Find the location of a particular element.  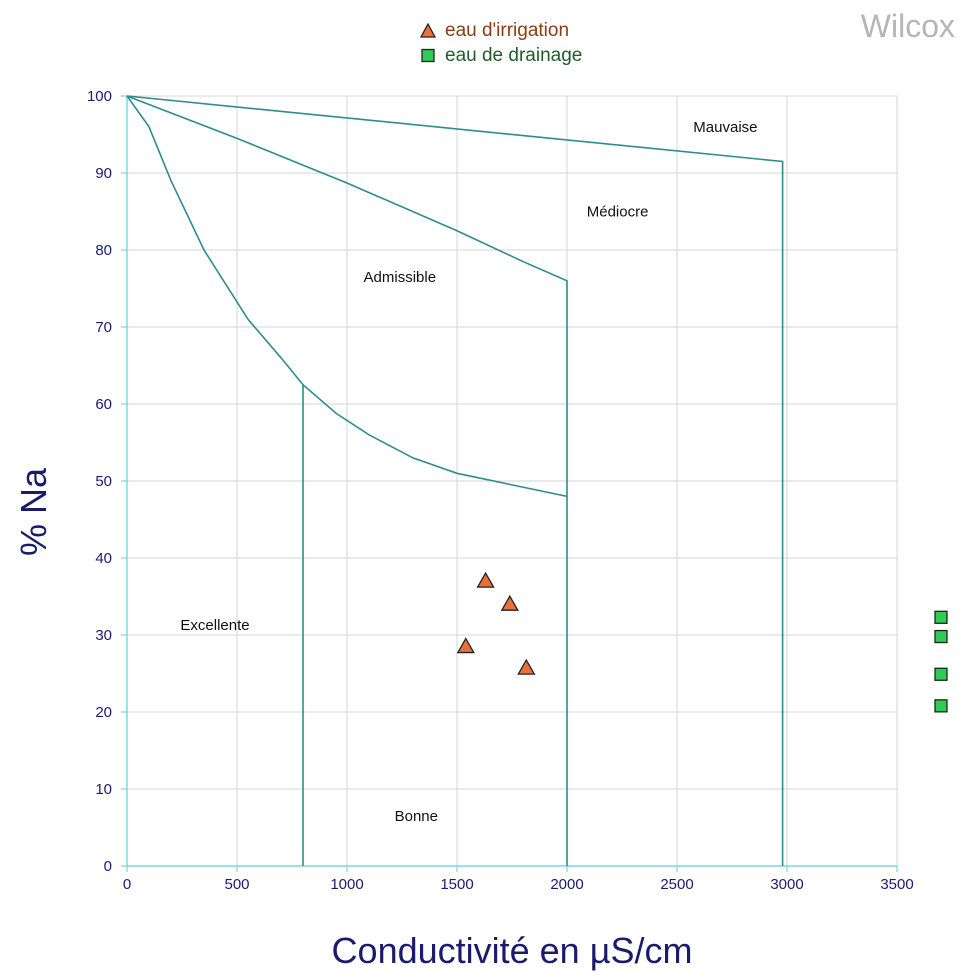

y-tick-label: 50 is located at coordinates (103, 481).